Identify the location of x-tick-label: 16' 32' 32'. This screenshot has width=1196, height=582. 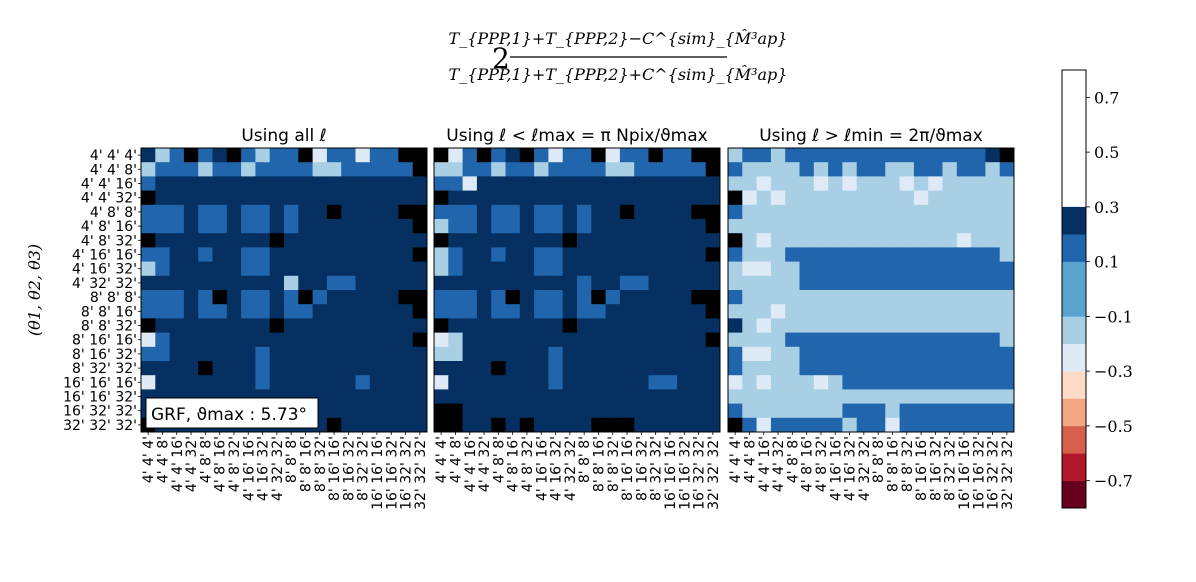
(994, 473).